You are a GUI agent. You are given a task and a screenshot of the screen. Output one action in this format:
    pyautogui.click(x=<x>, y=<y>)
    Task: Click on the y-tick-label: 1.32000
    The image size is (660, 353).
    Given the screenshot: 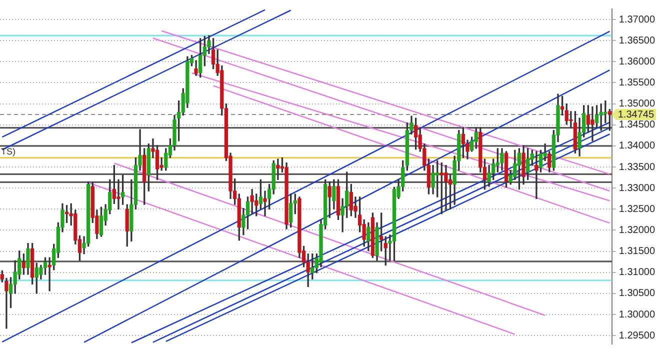 What is the action you would take?
    pyautogui.click(x=637, y=230)
    